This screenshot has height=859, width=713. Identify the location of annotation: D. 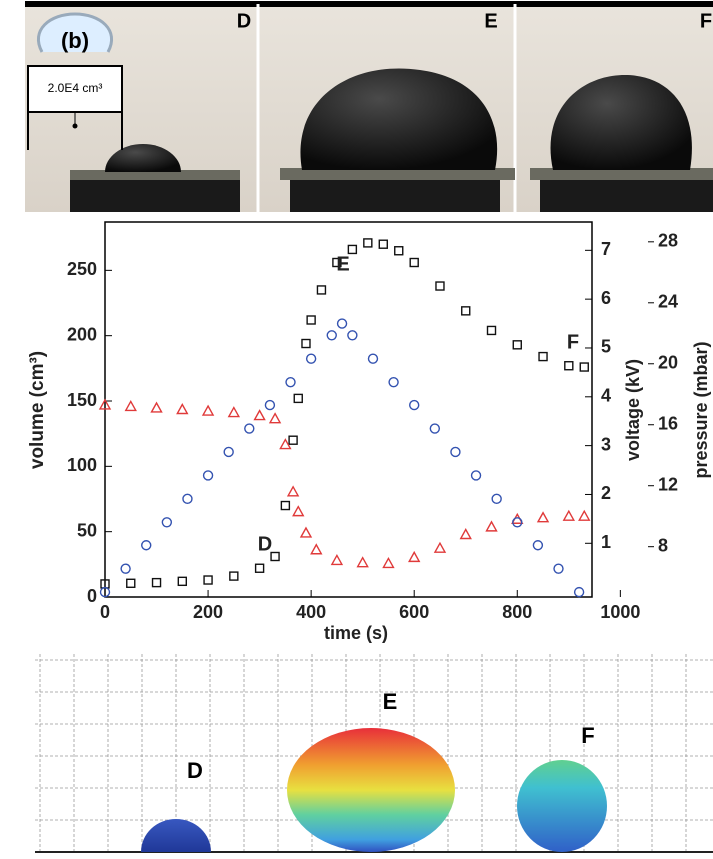
(265, 544).